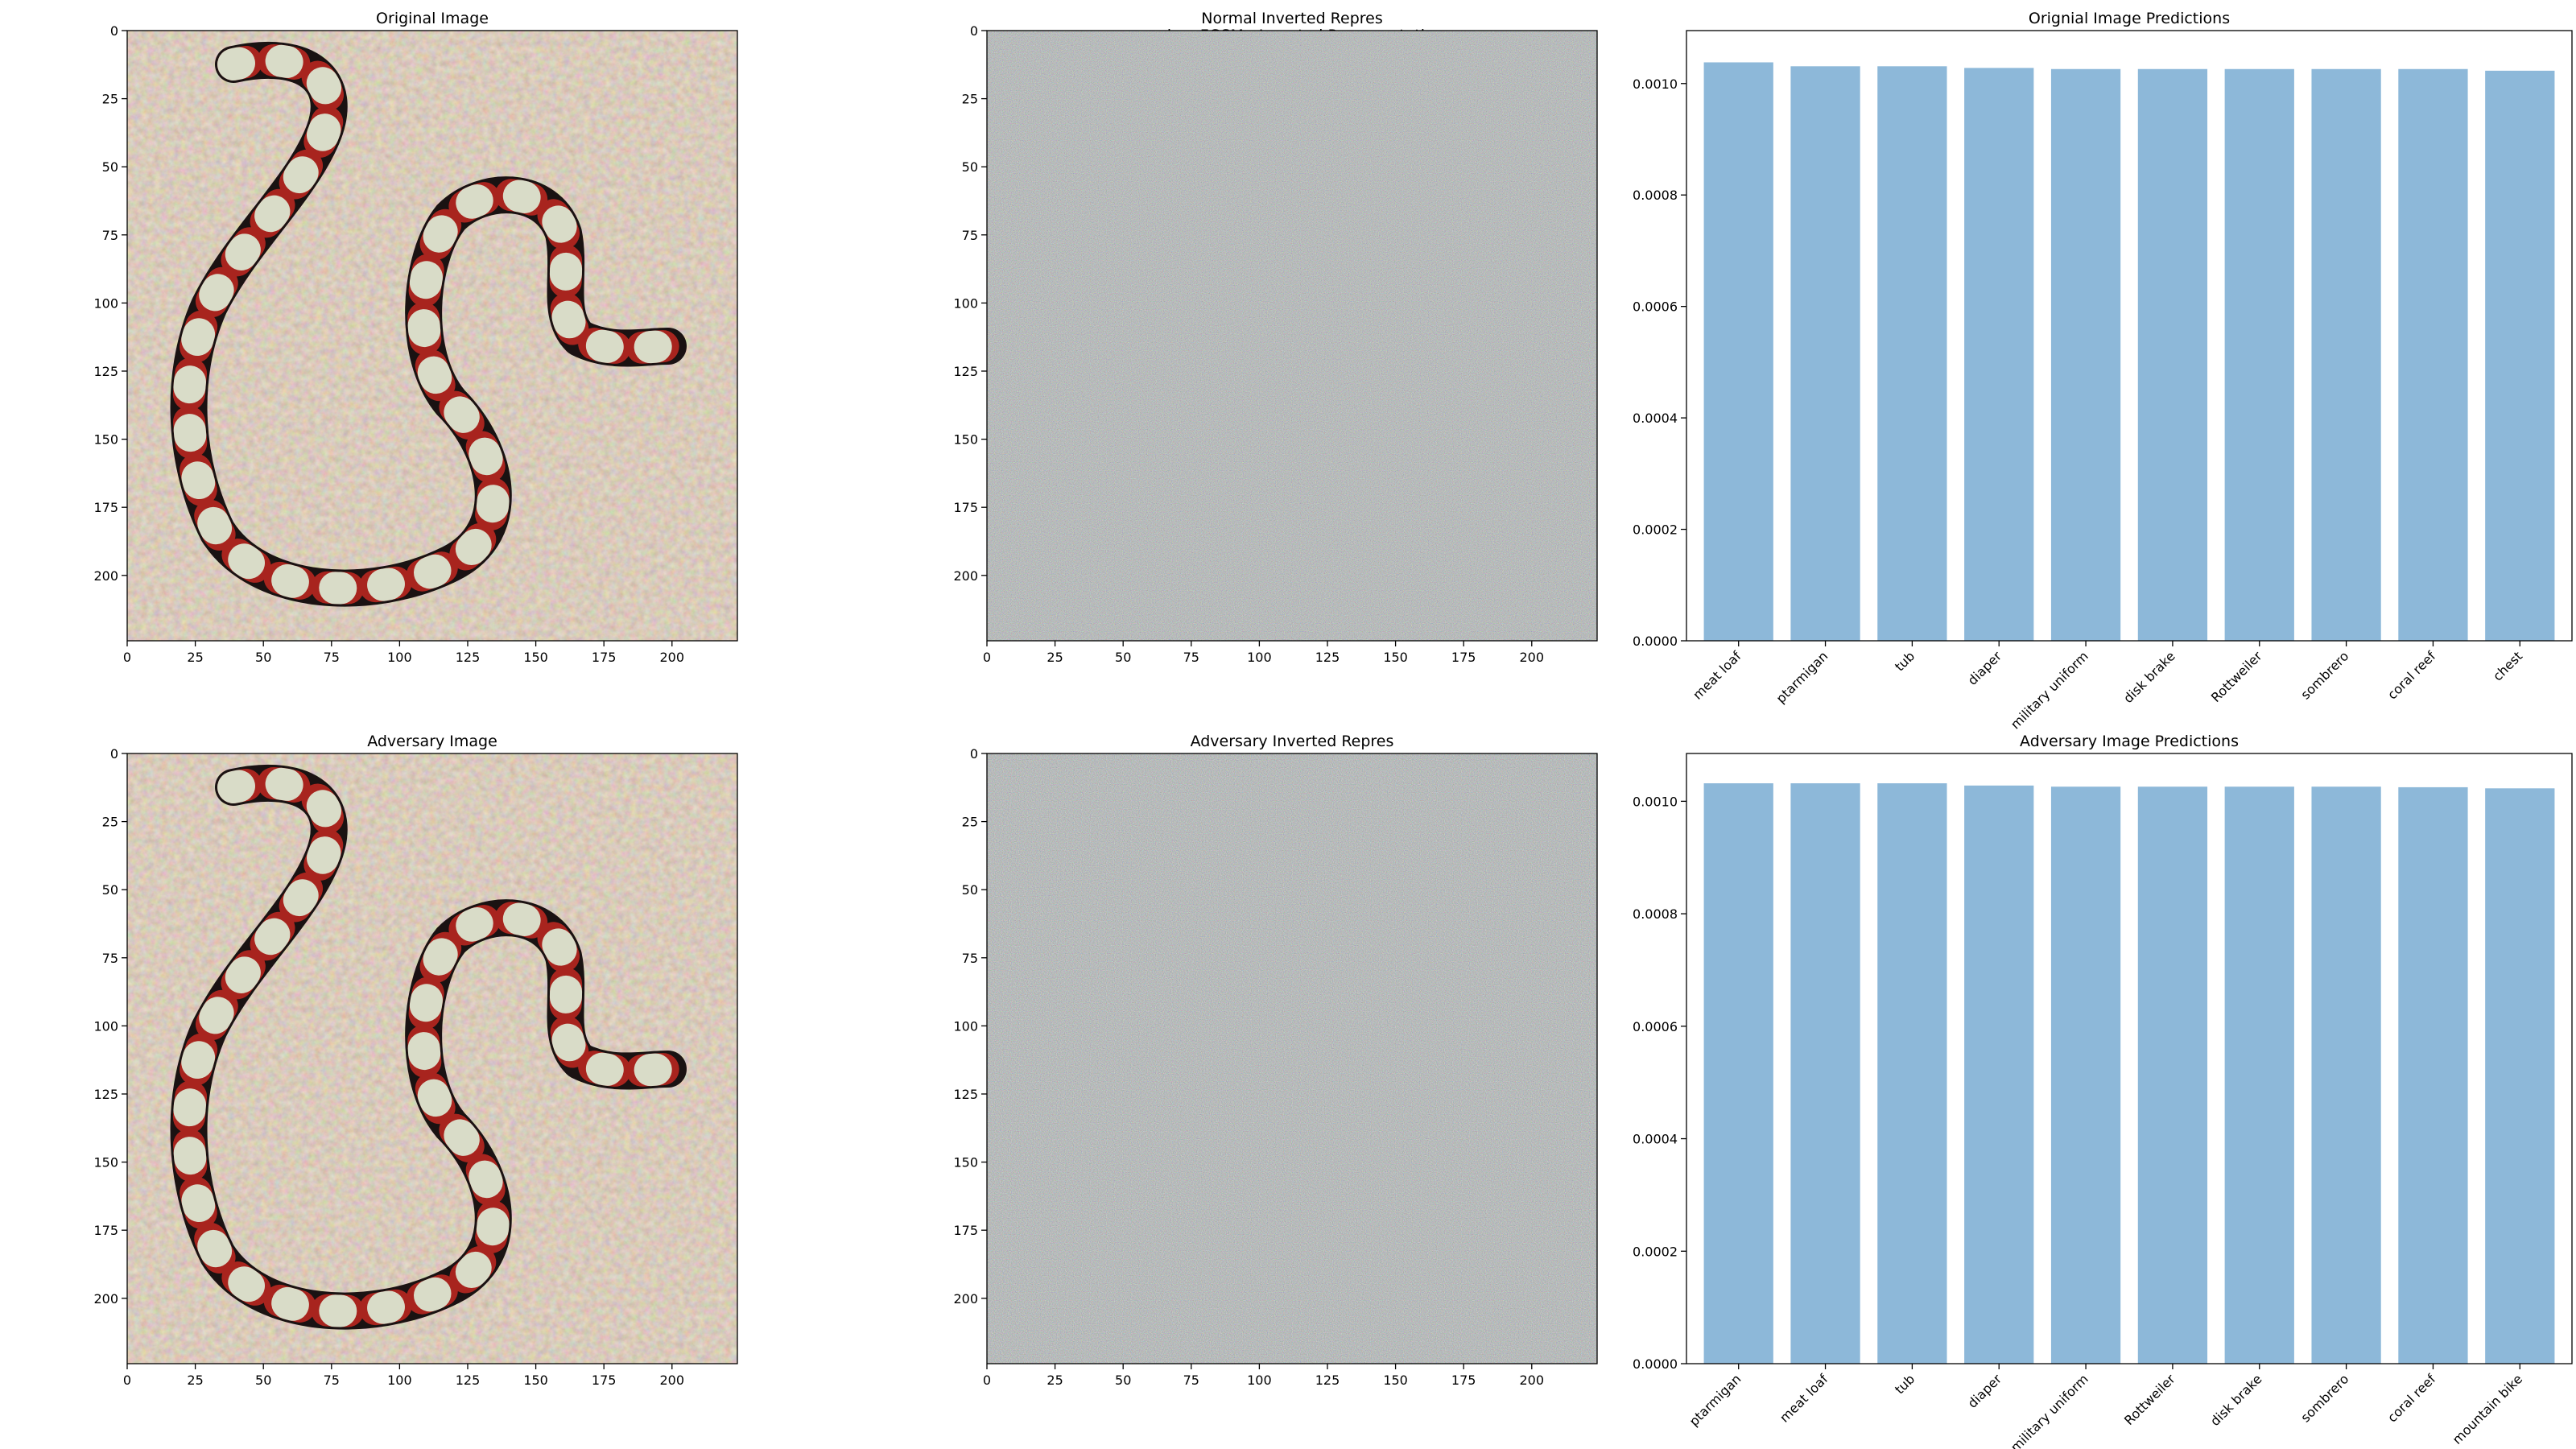 The height and width of the screenshot is (1449, 2576). I want to click on chart-title: Adversary Image Predictions, so click(2129, 741).